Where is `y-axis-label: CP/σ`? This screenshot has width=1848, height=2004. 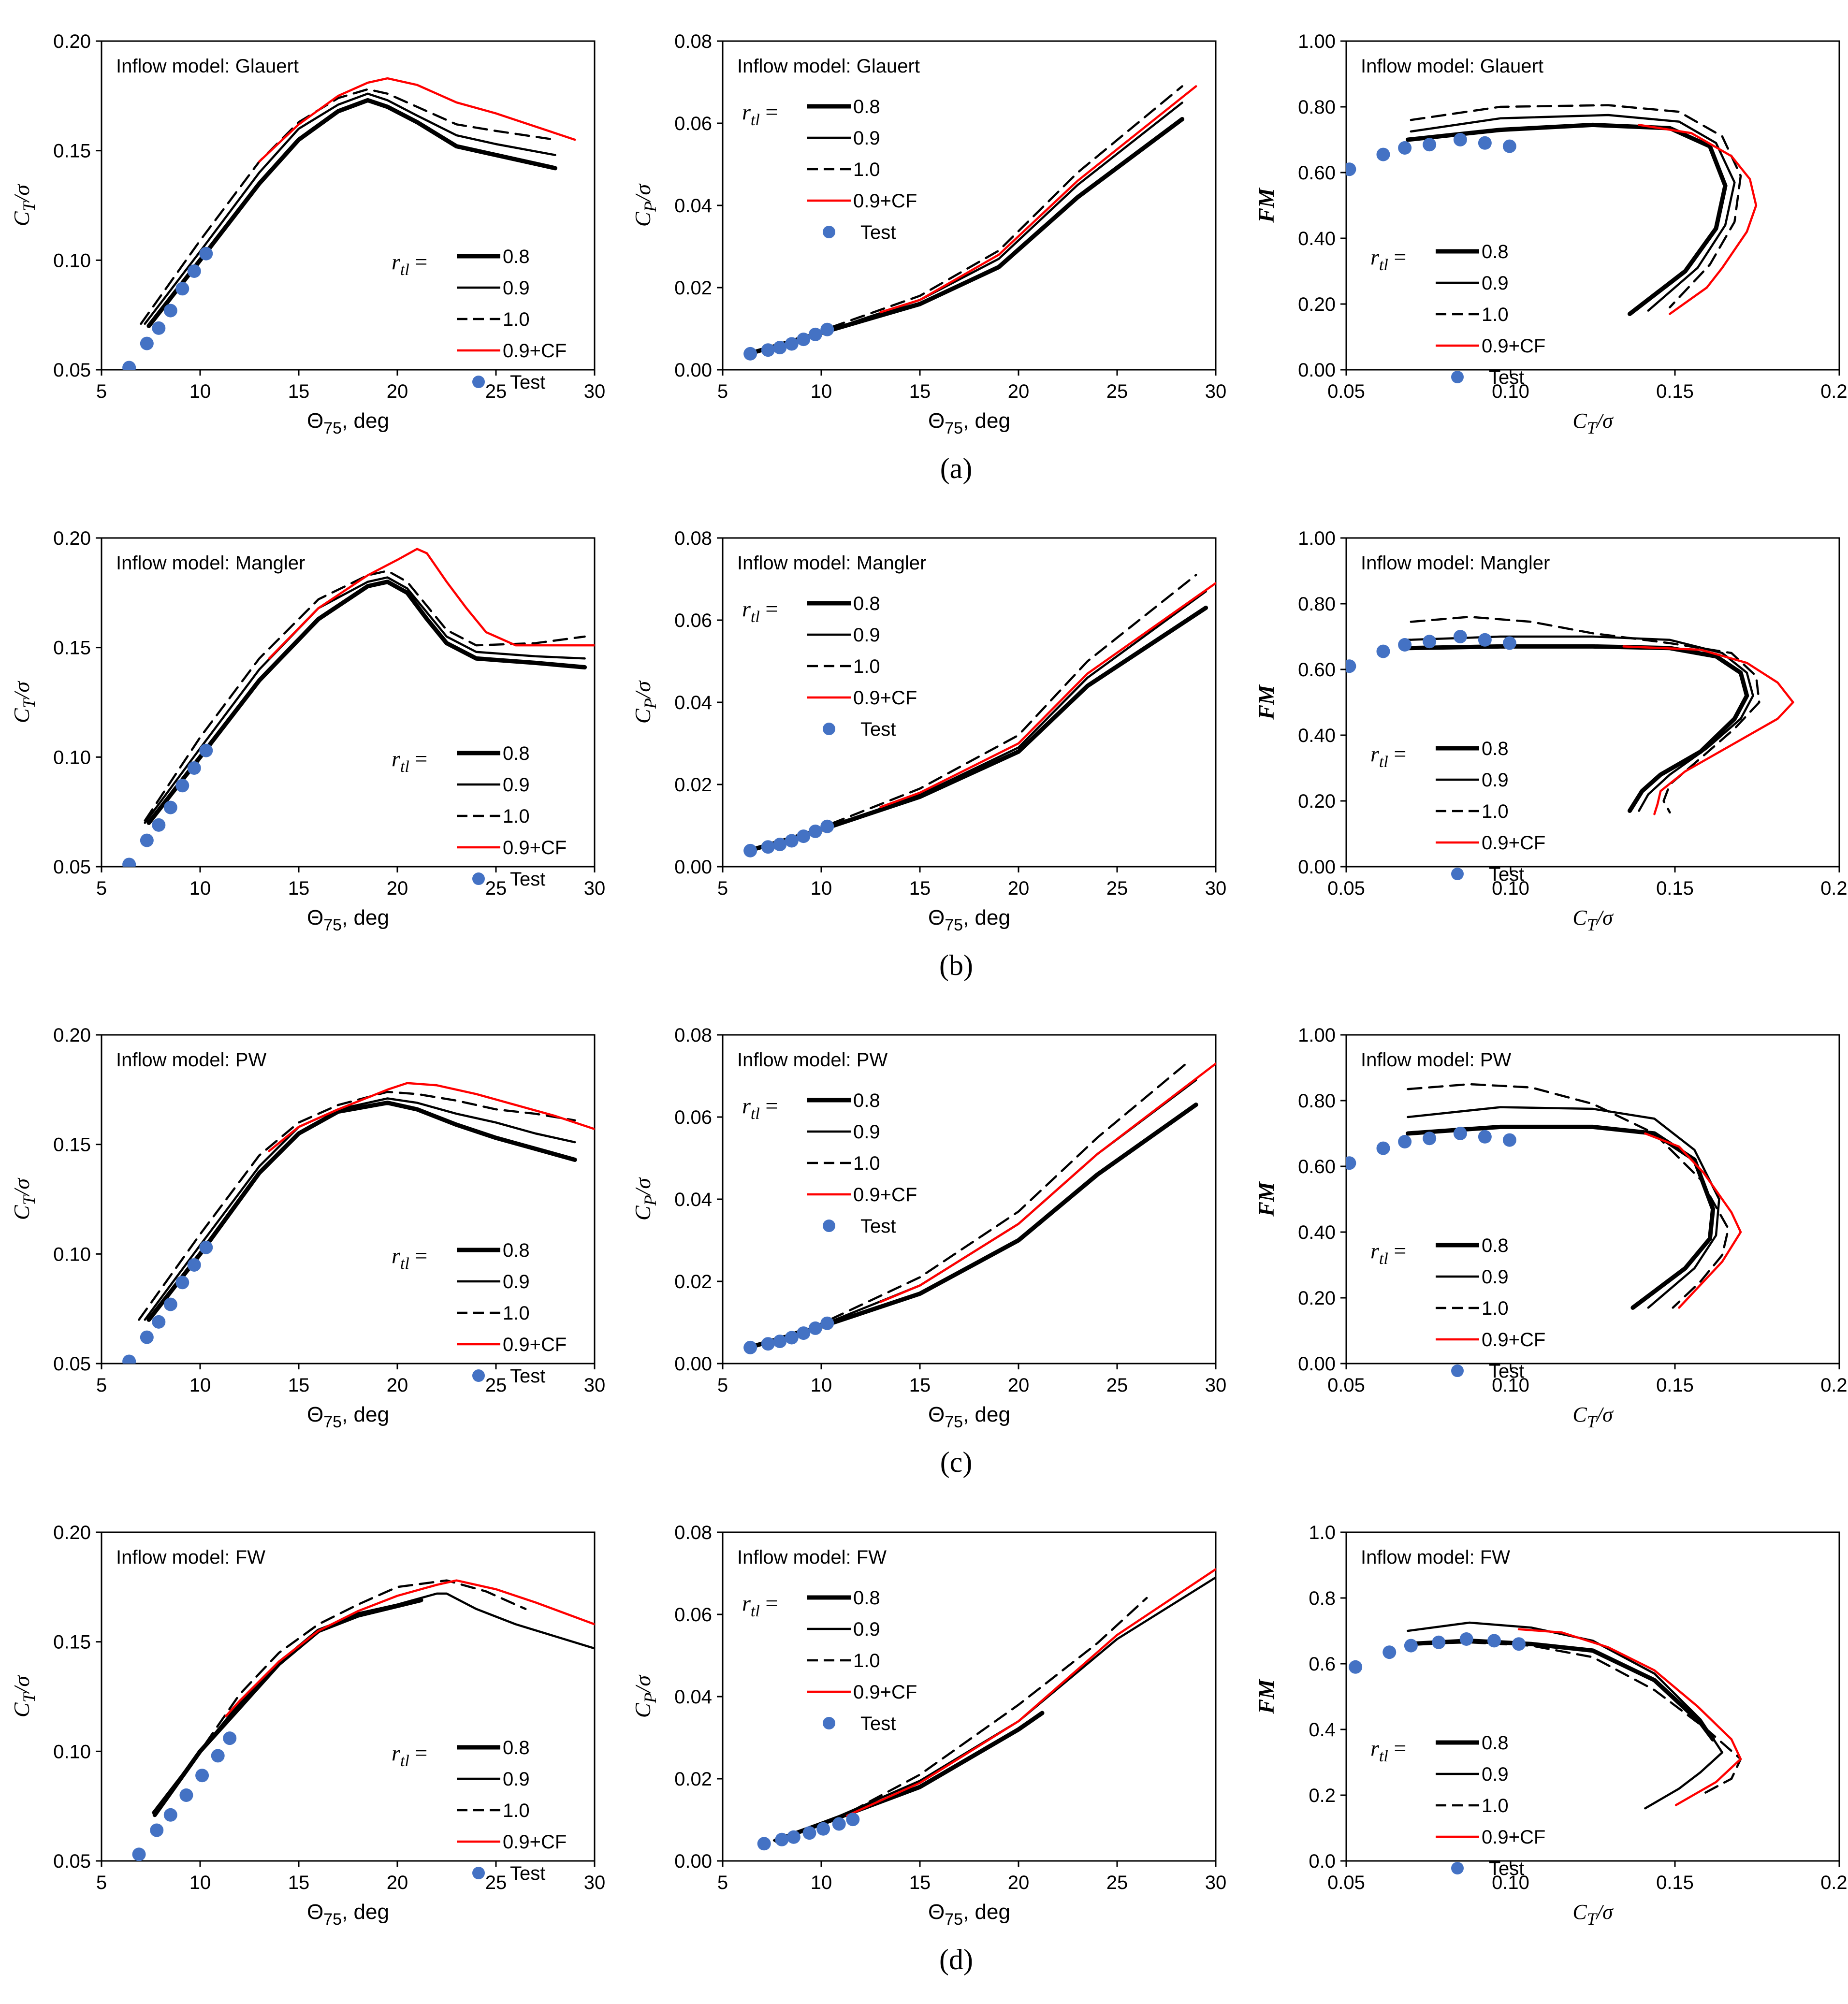 y-axis-label: CP/σ is located at coordinates (645, 1696).